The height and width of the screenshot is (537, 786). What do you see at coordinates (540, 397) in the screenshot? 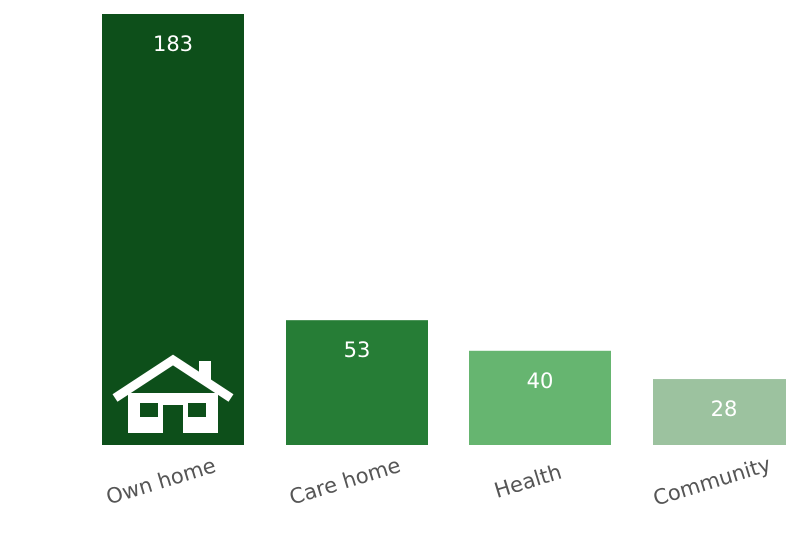
I see `bar-health` at bounding box center [540, 397].